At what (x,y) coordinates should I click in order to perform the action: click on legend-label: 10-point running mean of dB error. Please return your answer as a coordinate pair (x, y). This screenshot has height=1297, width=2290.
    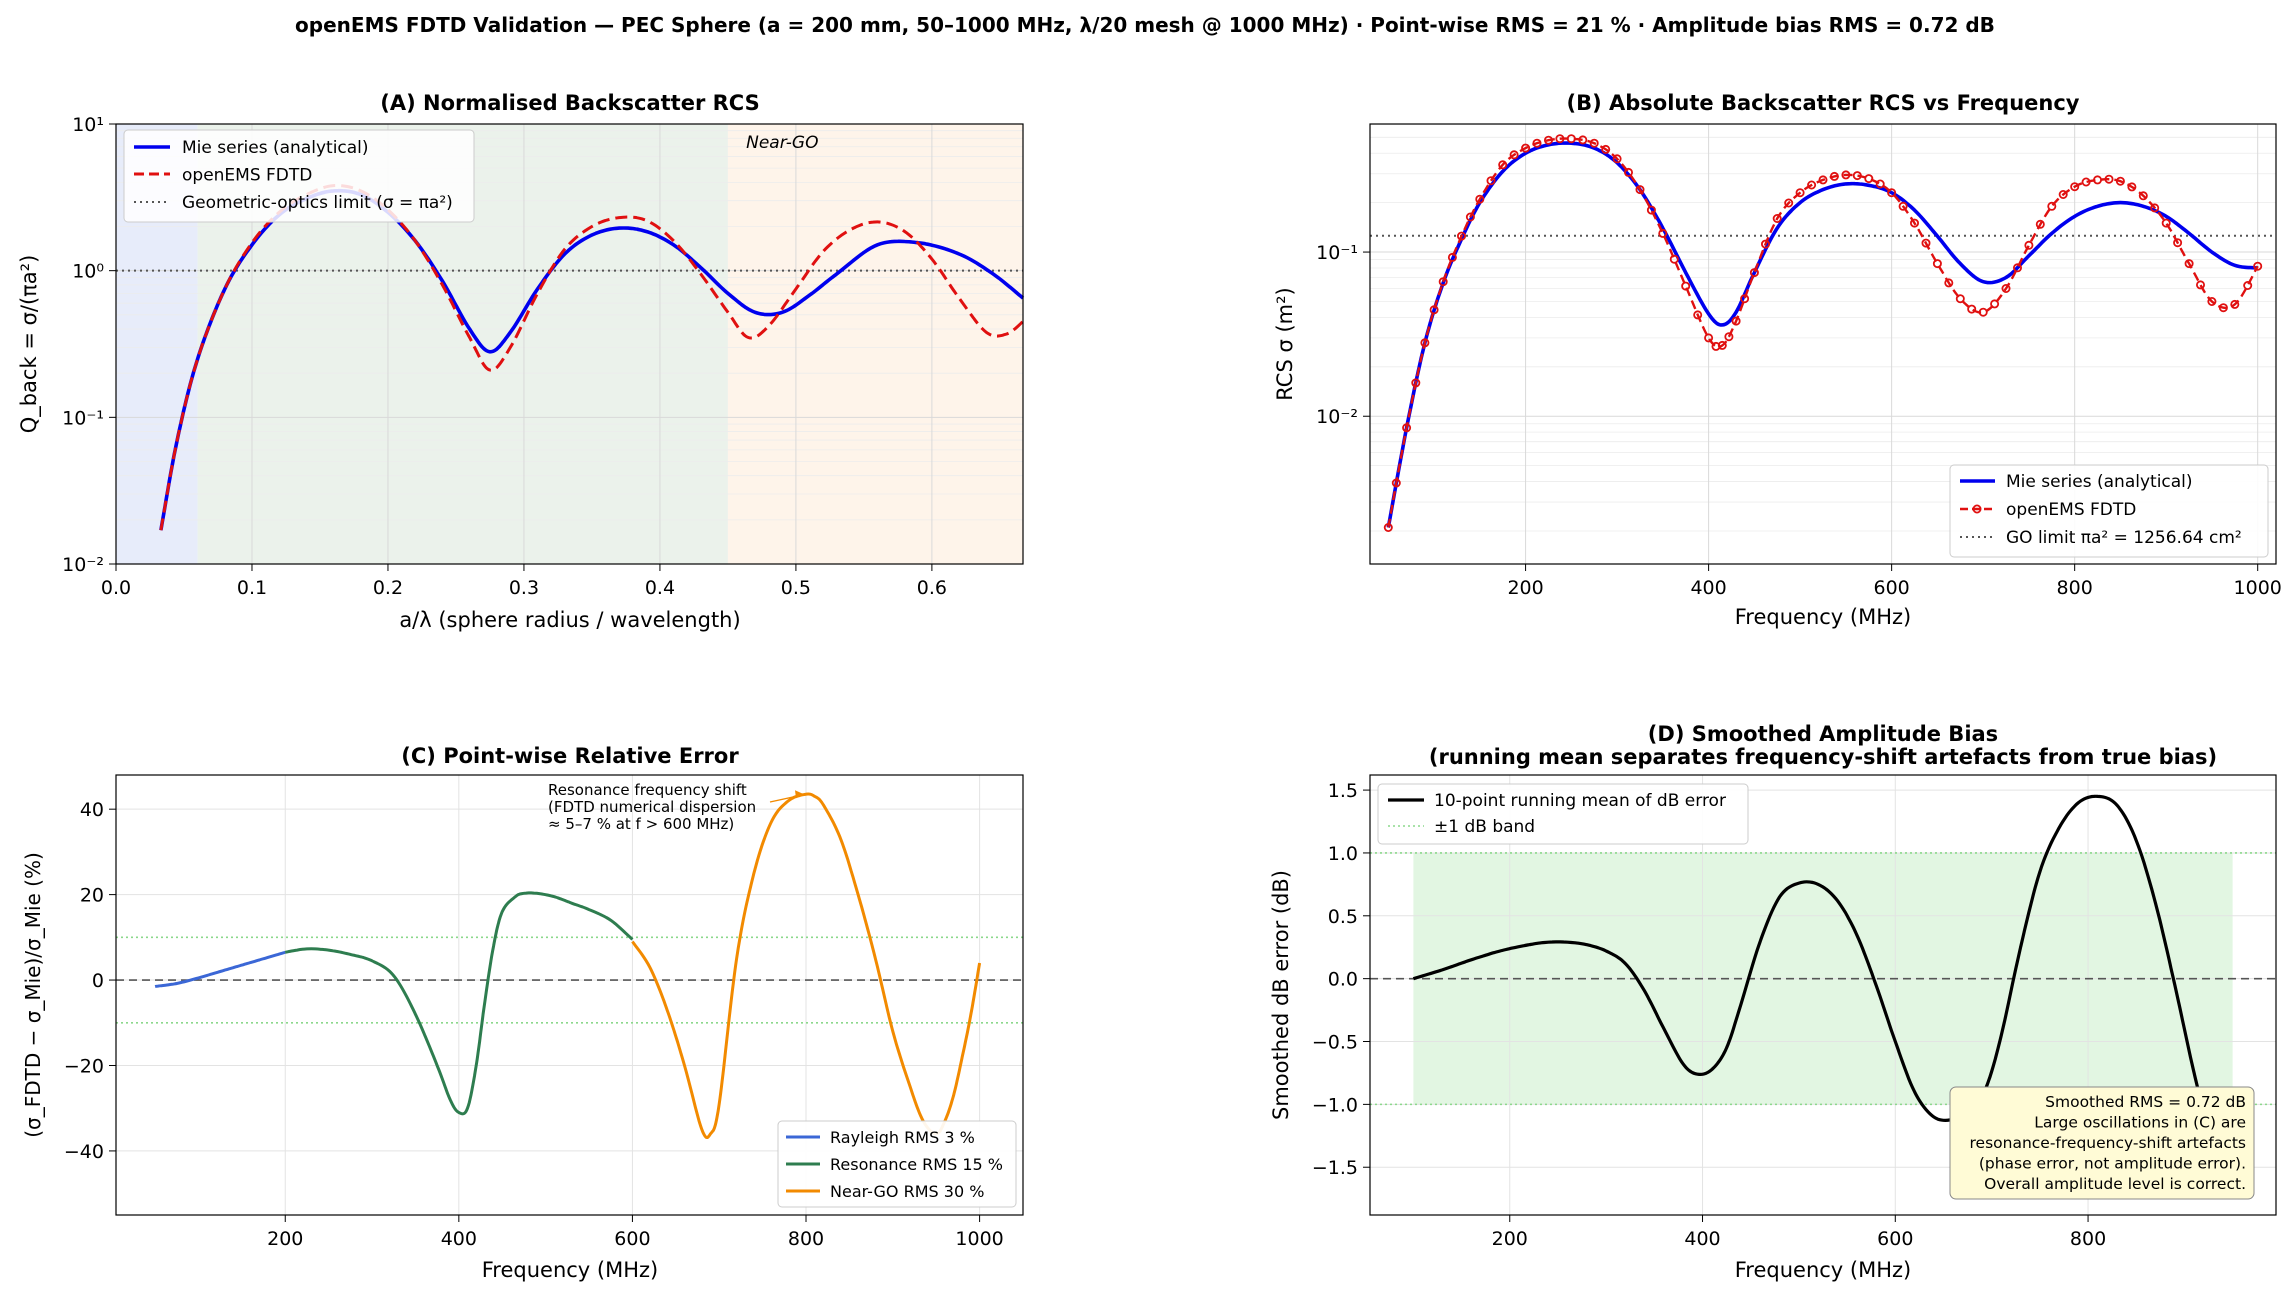
    Looking at the image, I should click on (1580, 801).